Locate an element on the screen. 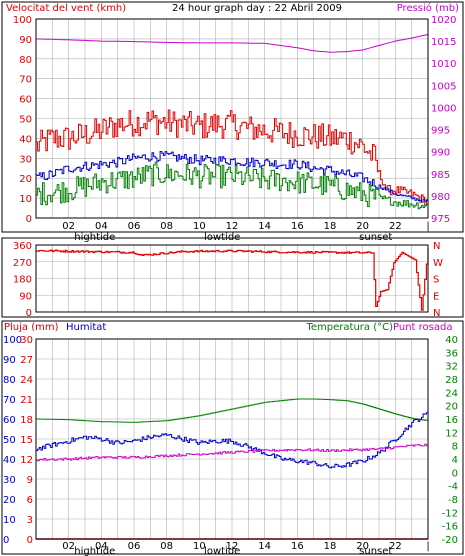  y-tick-label: 1005 is located at coordinates (443, 86).